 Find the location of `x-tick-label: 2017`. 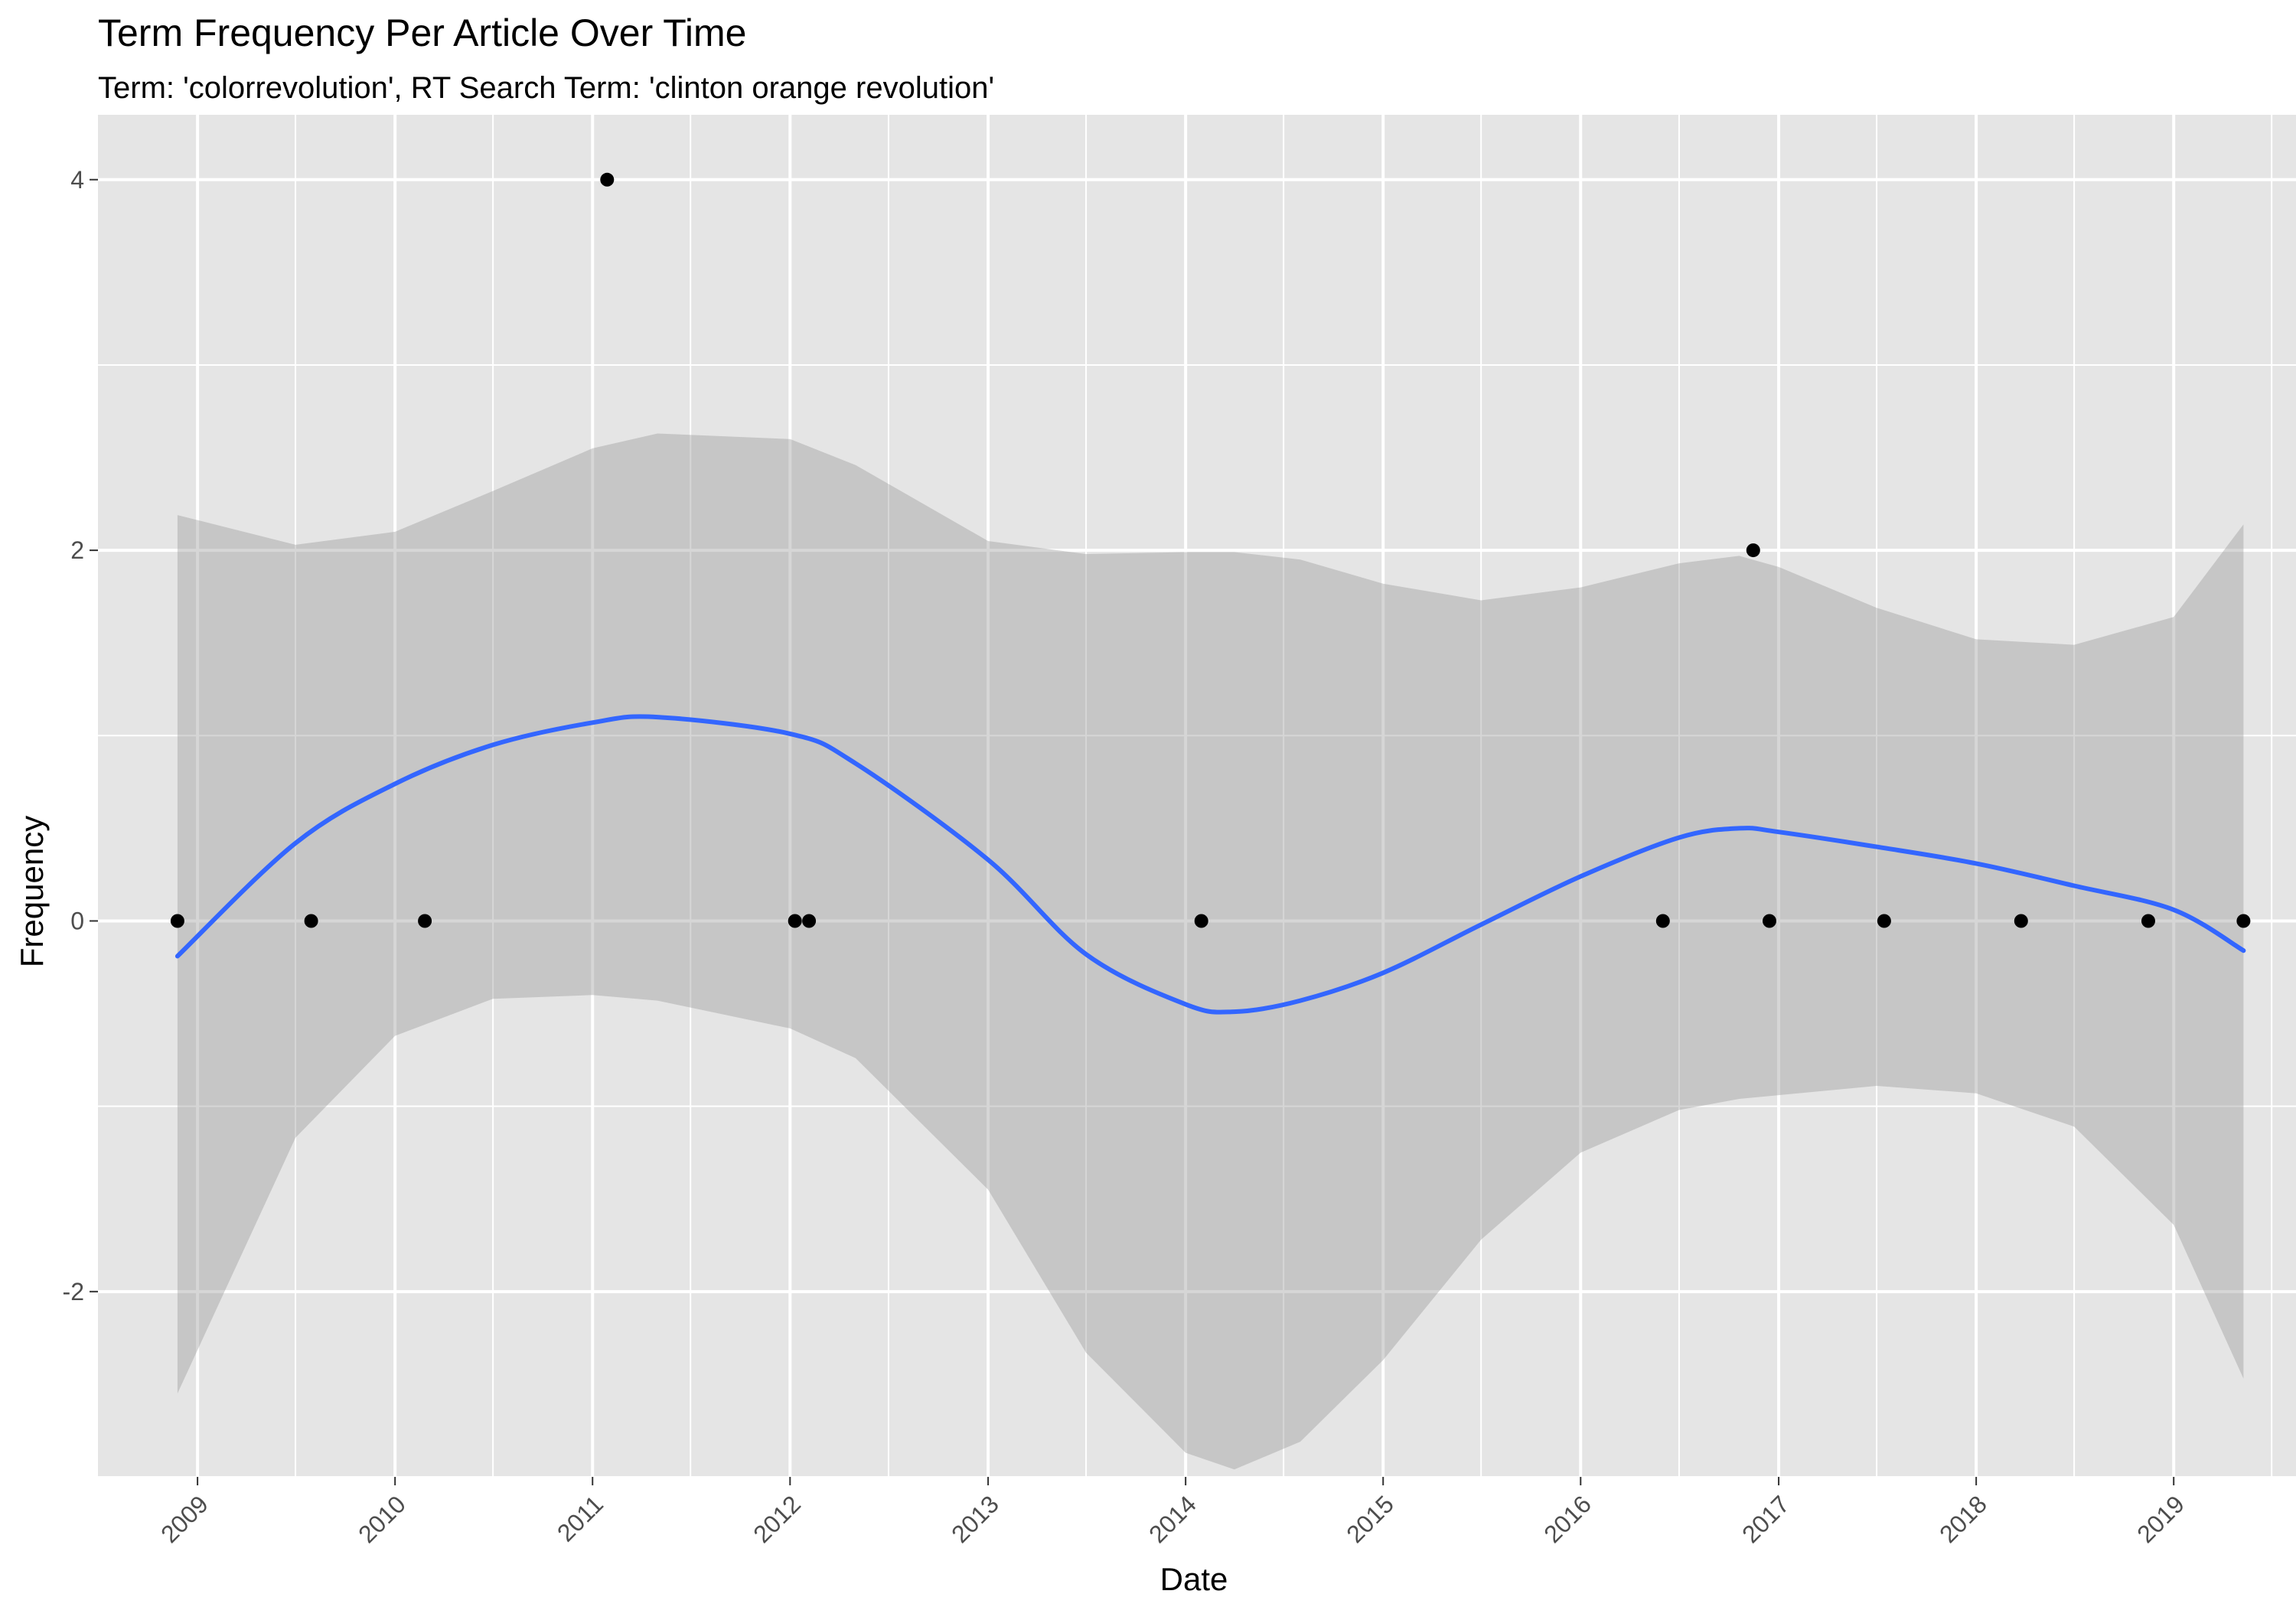

x-tick-label: 2017 is located at coordinates (1766, 1519).